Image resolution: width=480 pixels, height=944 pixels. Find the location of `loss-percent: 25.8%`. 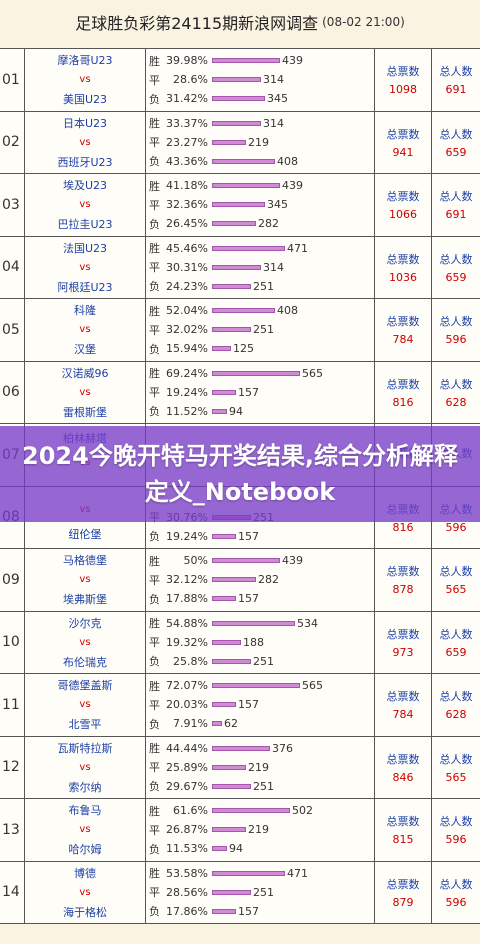

loss-percent: 25.8% is located at coordinates (190, 661).